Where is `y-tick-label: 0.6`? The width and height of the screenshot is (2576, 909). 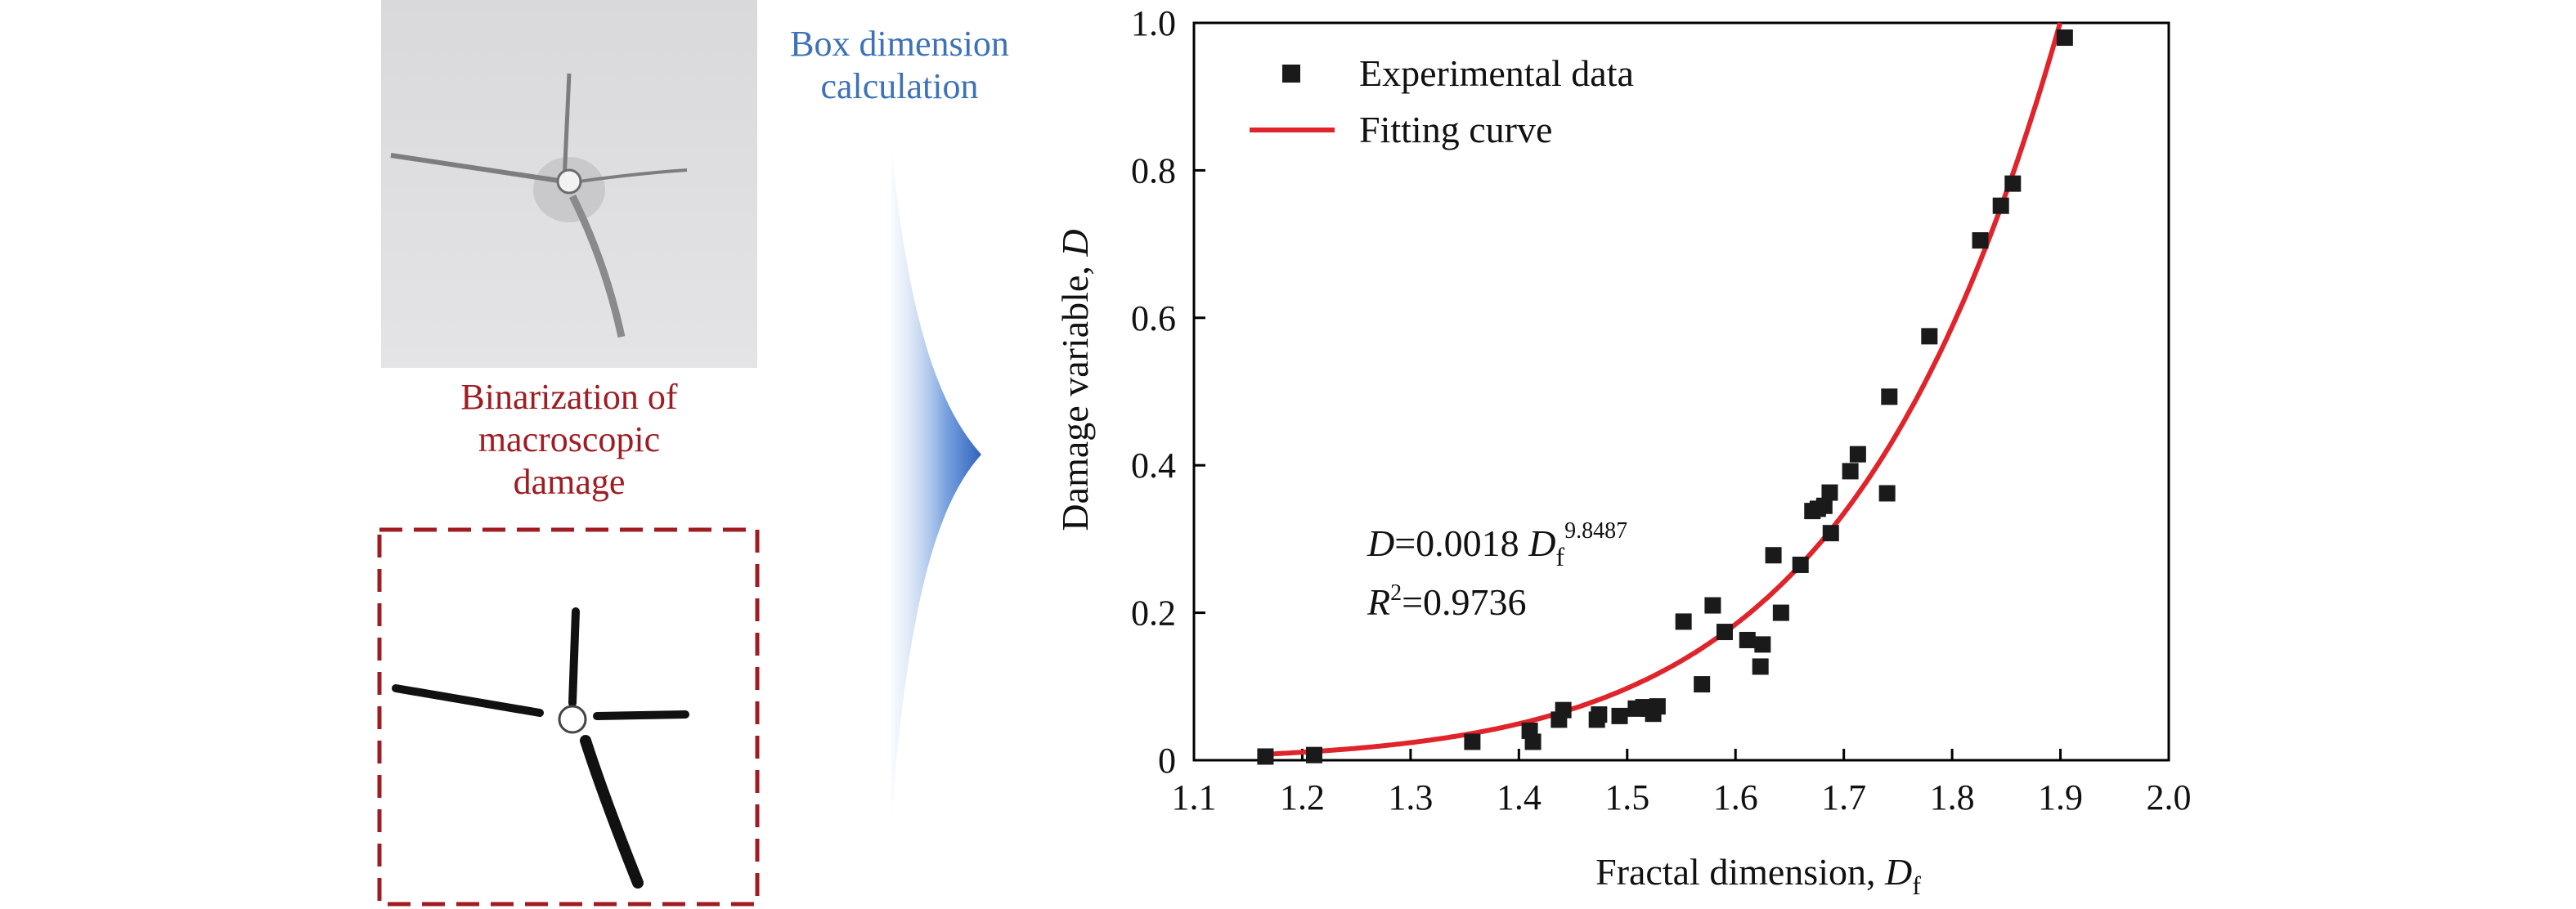
y-tick-label: 0.6 is located at coordinates (1153, 318).